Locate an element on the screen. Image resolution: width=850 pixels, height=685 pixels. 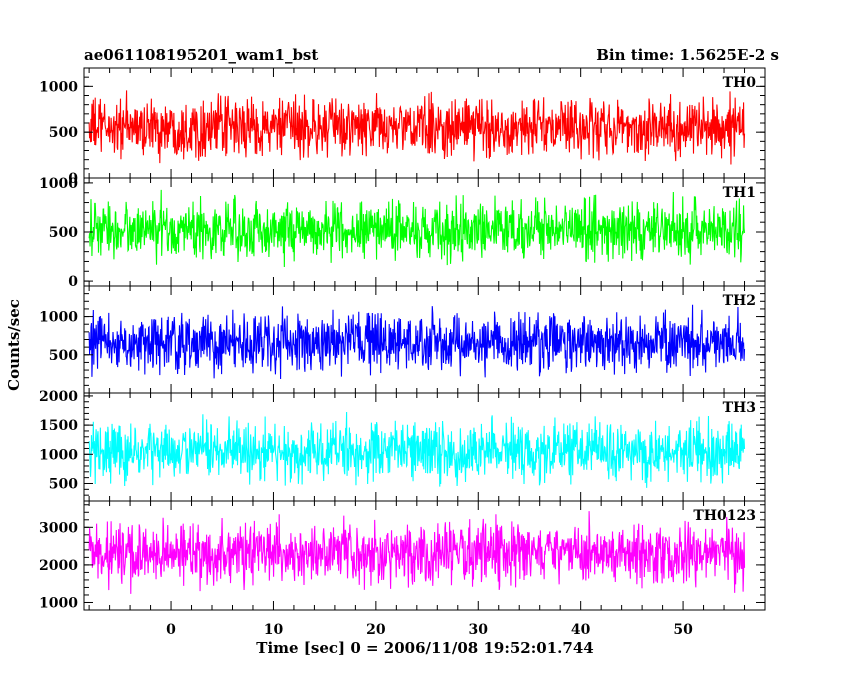
chart-title-left: ae061108195201_wam1_bst is located at coordinates (201, 55).